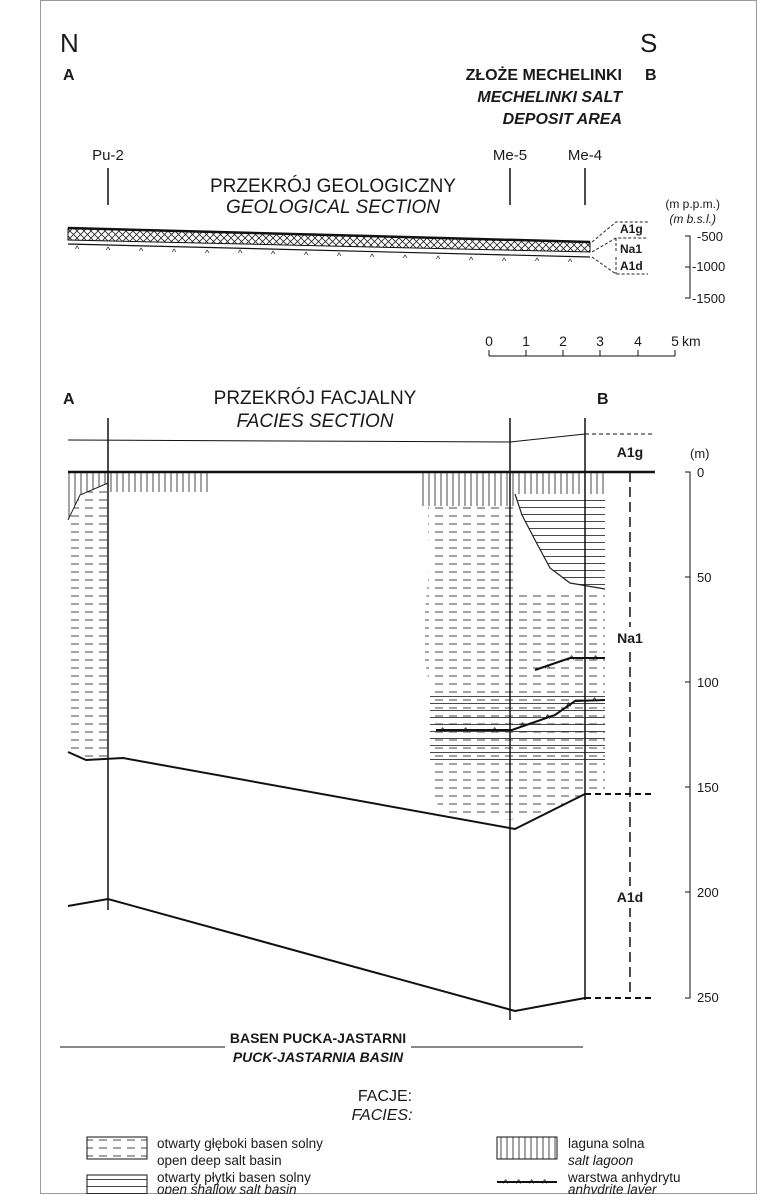 The height and width of the screenshot is (1194, 757). I want to click on scale-unit: km, so click(691, 341).